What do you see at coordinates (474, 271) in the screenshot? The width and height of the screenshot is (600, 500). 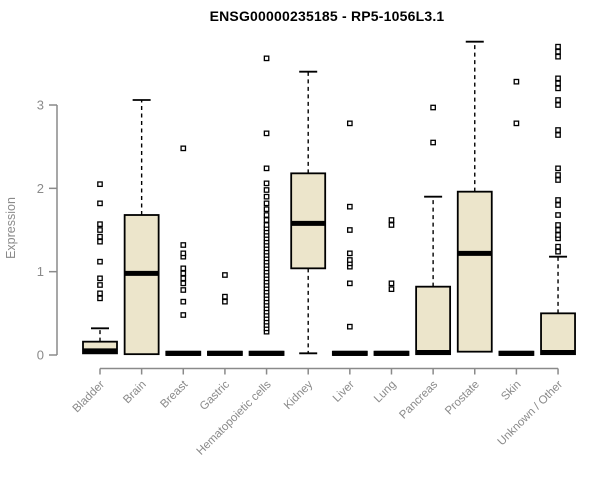 I see `box-prostate` at bounding box center [474, 271].